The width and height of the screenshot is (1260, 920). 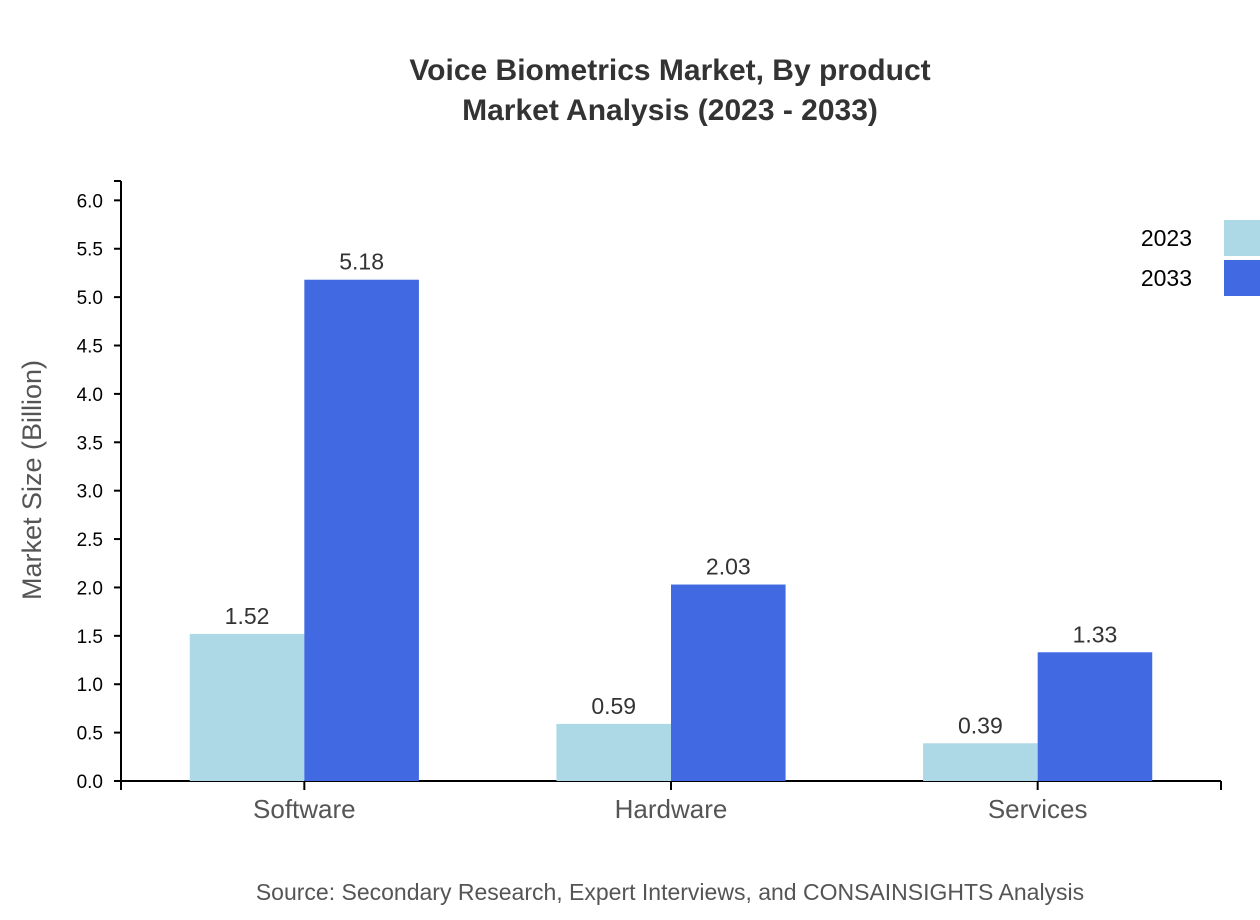 What do you see at coordinates (613, 706) in the screenshot?
I see `data-label: 0.59` at bounding box center [613, 706].